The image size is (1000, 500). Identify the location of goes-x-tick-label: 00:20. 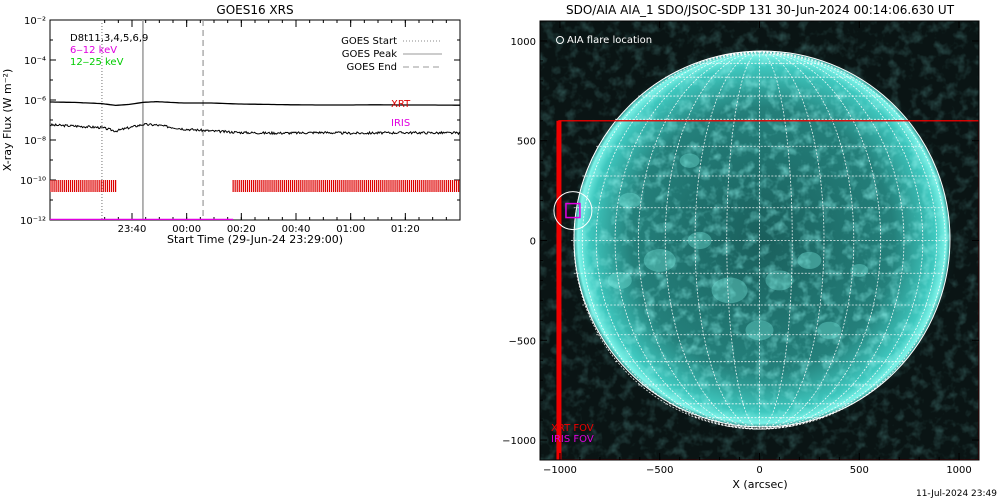
(241, 229).